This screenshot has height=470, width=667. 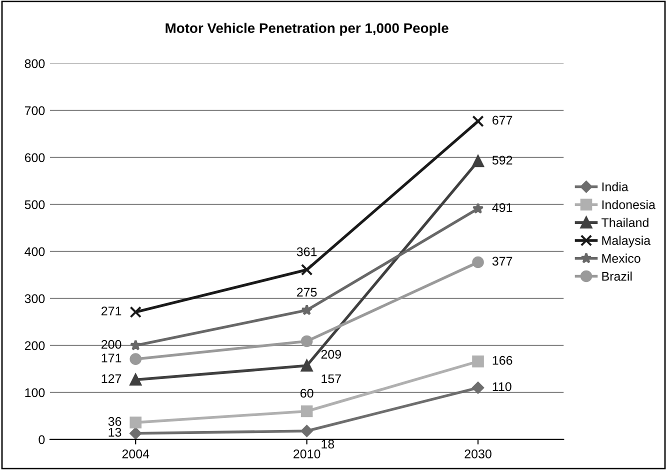 What do you see at coordinates (328, 444) in the screenshot?
I see `data-label: 18` at bounding box center [328, 444].